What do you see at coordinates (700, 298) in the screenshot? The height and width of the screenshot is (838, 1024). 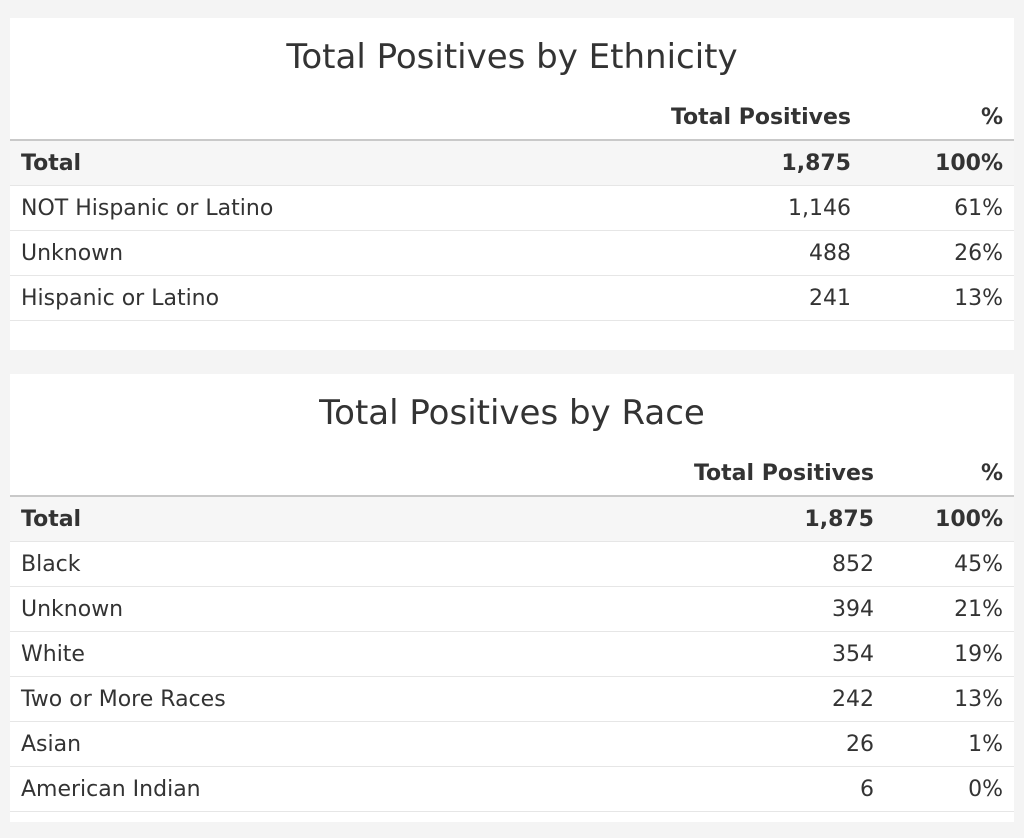 I see `row-count: 241` at bounding box center [700, 298].